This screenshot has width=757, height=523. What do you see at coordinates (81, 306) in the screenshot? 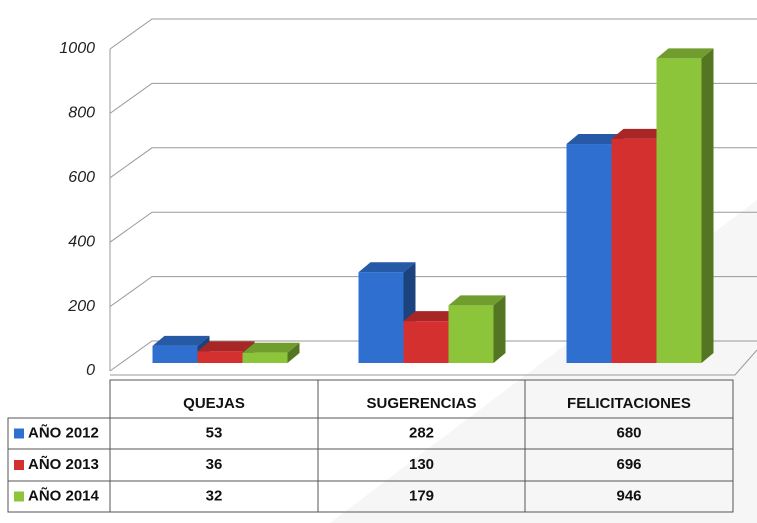
I see `y-tick-label: 200` at bounding box center [81, 306].